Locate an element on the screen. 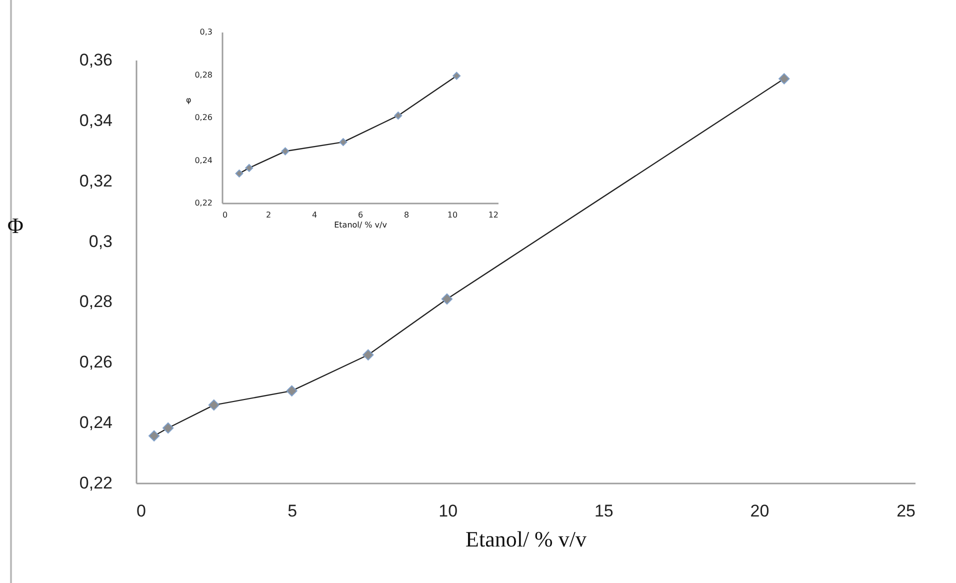 The image size is (956, 583). x-tick-label: 6 is located at coordinates (361, 215).